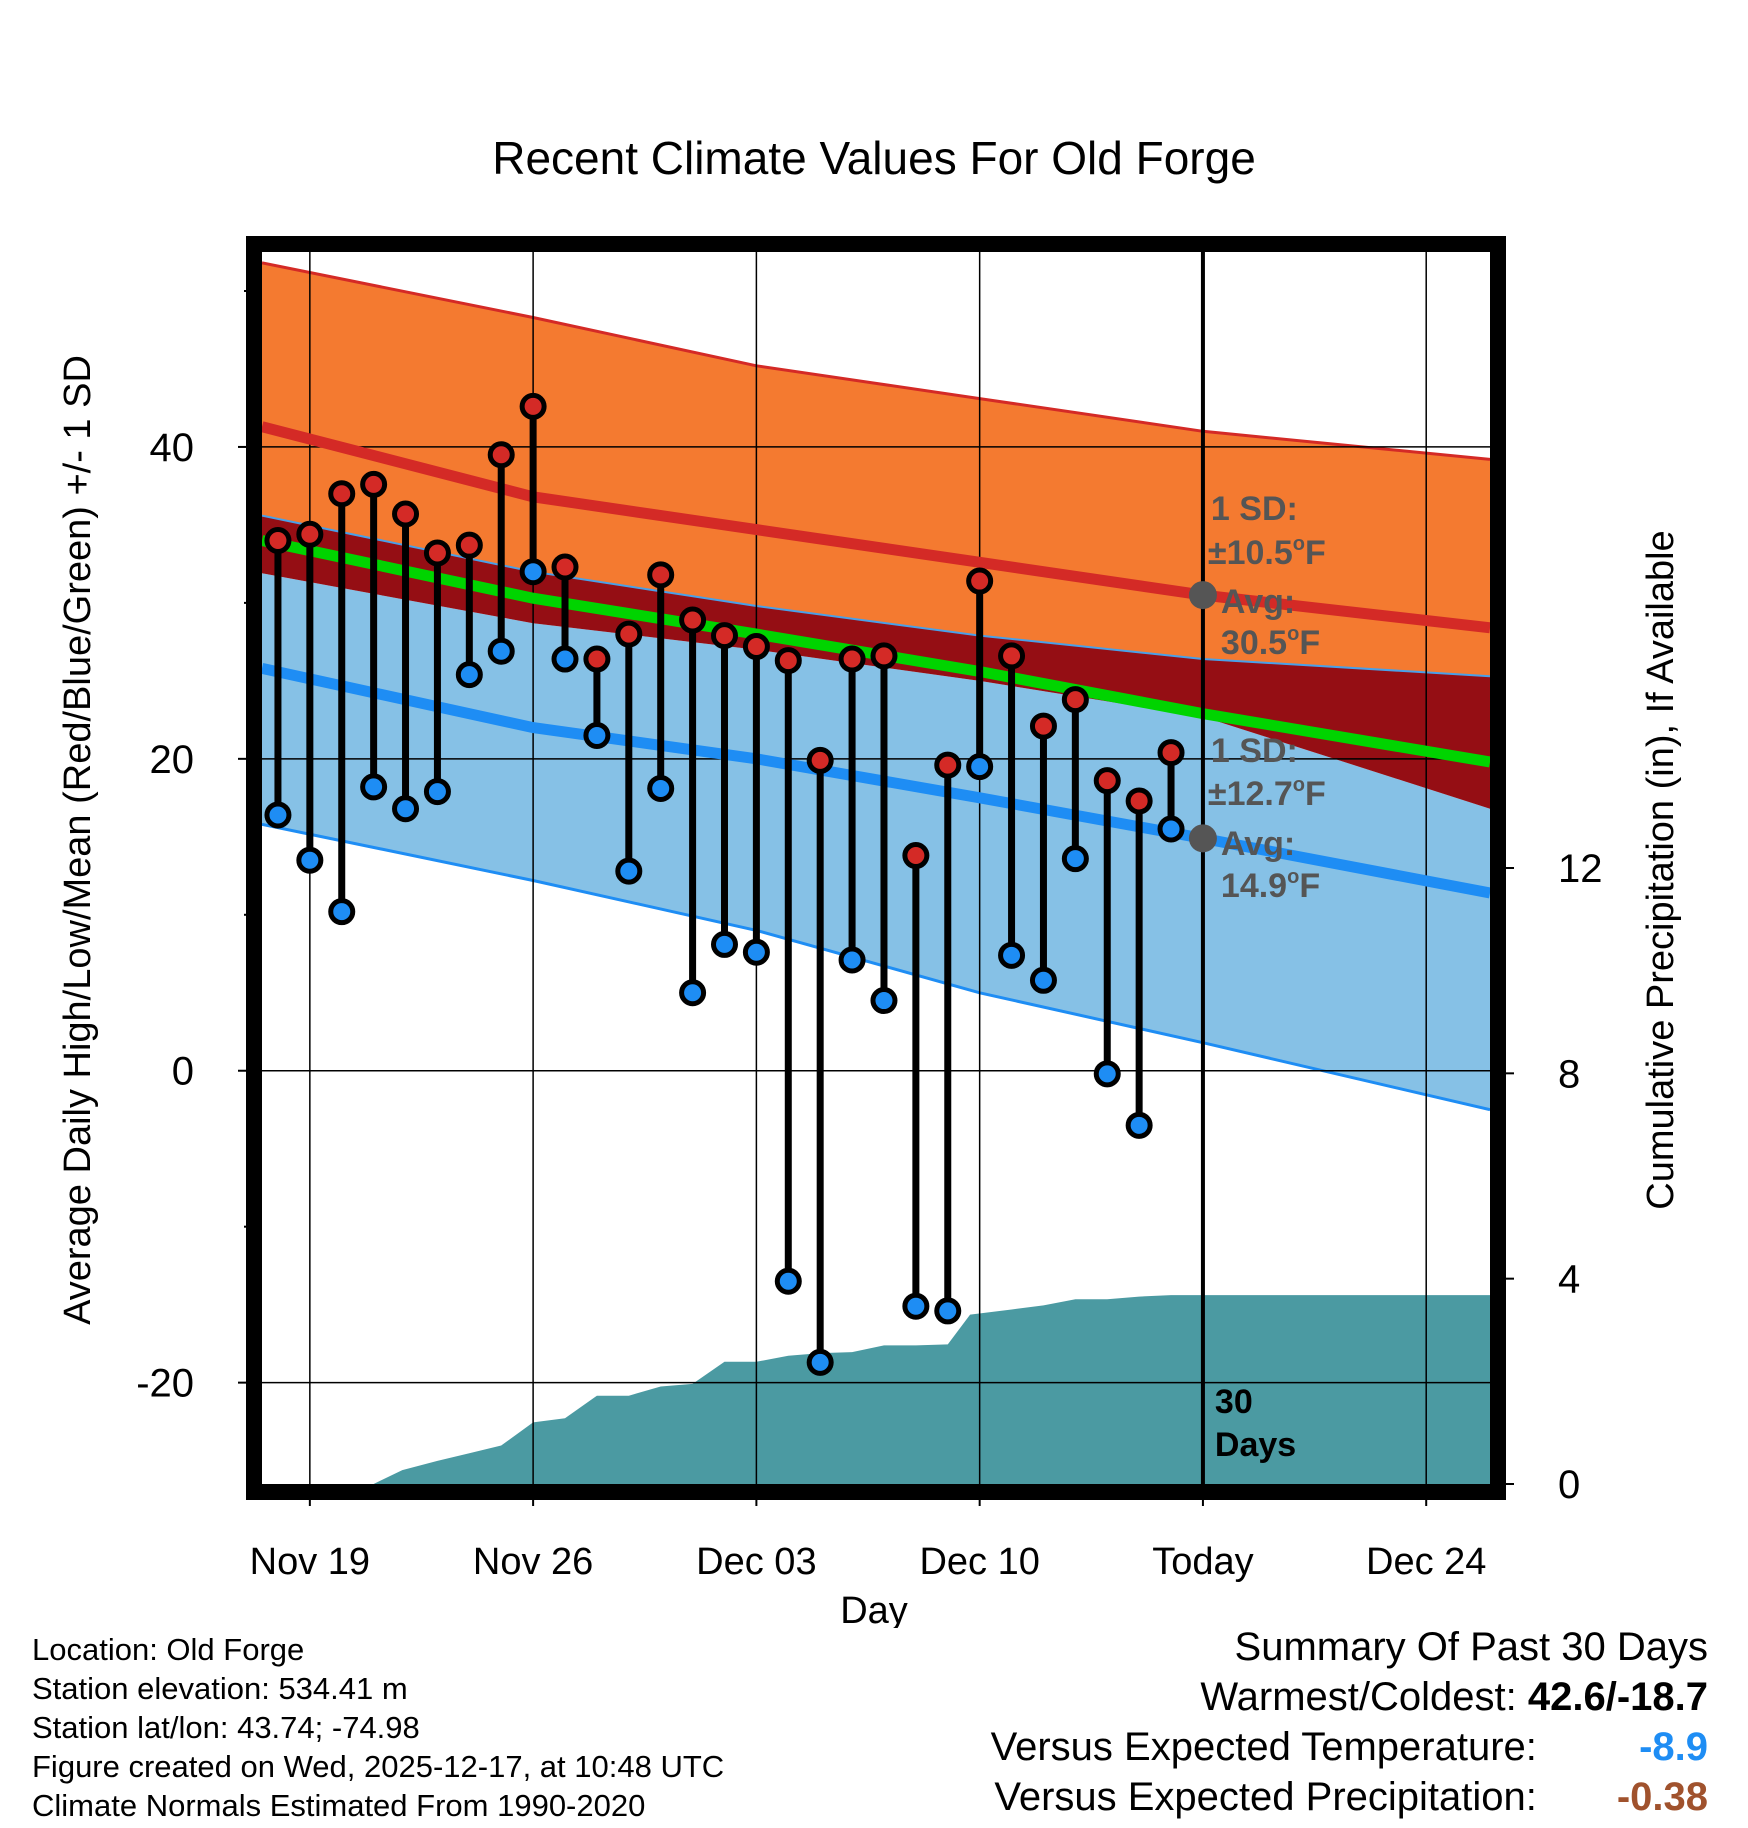 Image resolution: width=1748 pixels, height=1828 pixels. What do you see at coordinates (1471, 1647) in the screenshot?
I see `summary-title: Summary Of Past 30 Days` at bounding box center [1471, 1647].